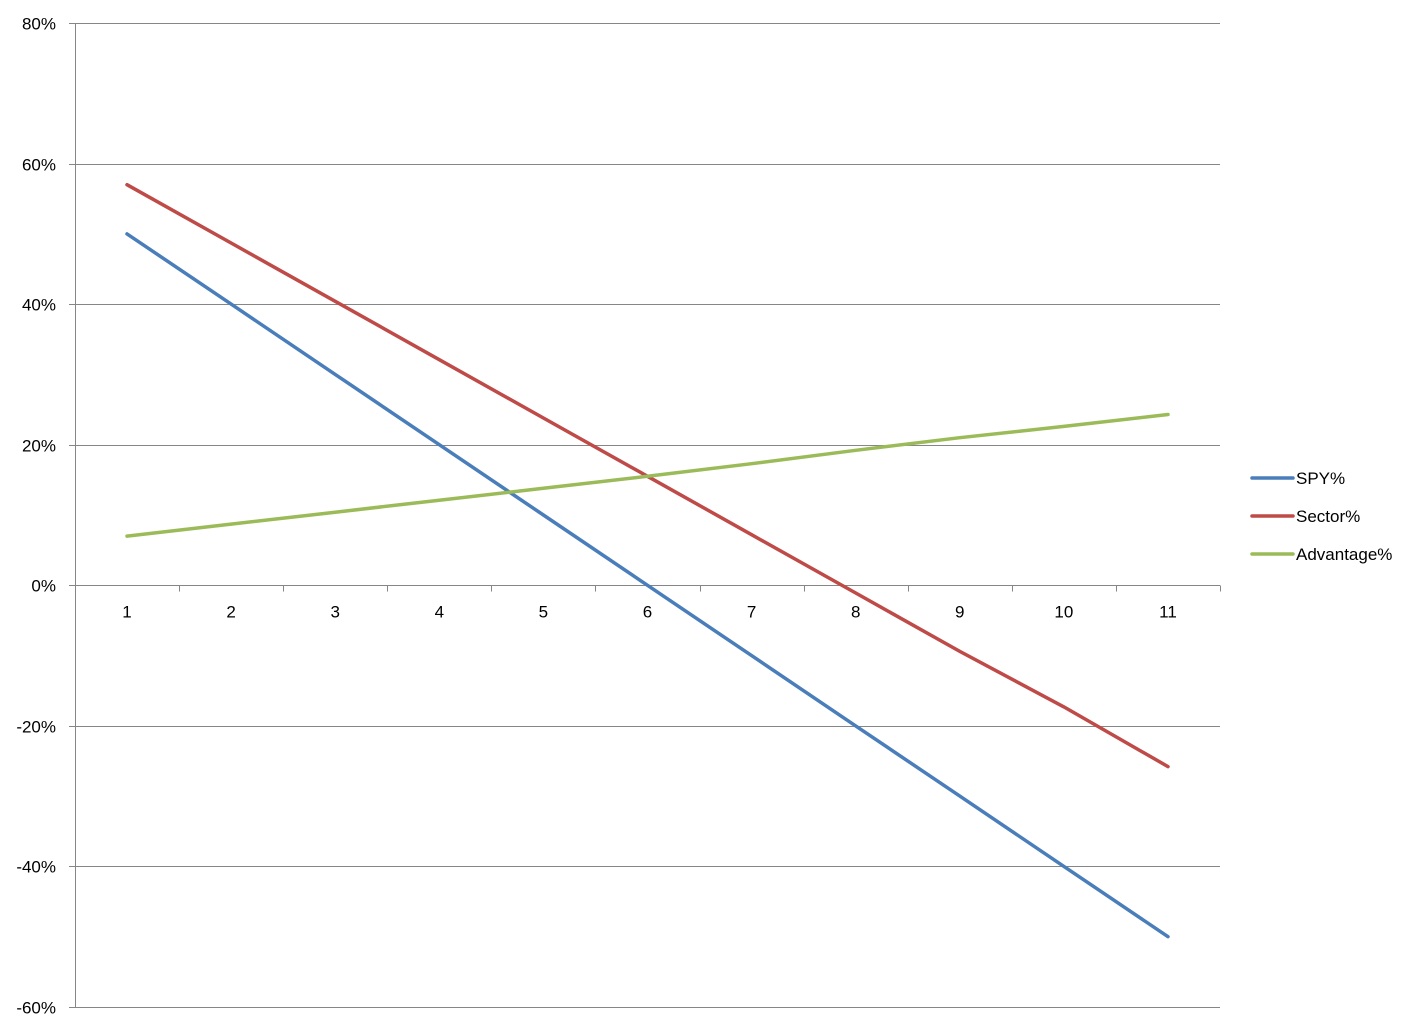 This screenshot has width=1422, height=1036. Describe the element at coordinates (1063, 612) in the screenshot. I see `x-tick-label: 10` at that location.